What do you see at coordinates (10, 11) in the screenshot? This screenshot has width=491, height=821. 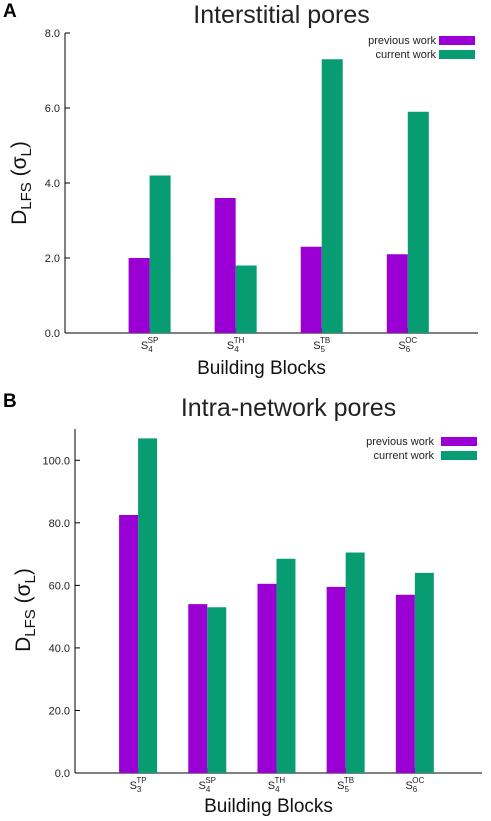 I see `panel-letter: A` at bounding box center [10, 11].